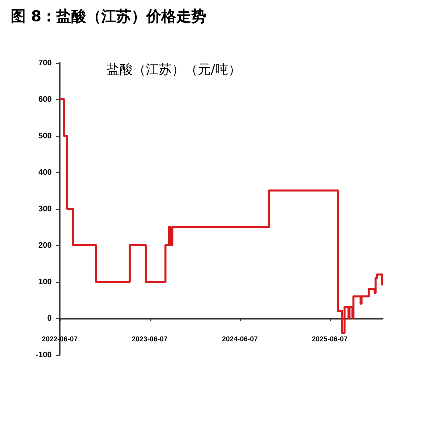 Image resolution: width=435 pixels, height=428 pixels. I want to click on y-tick-label: -100, so click(44, 355).